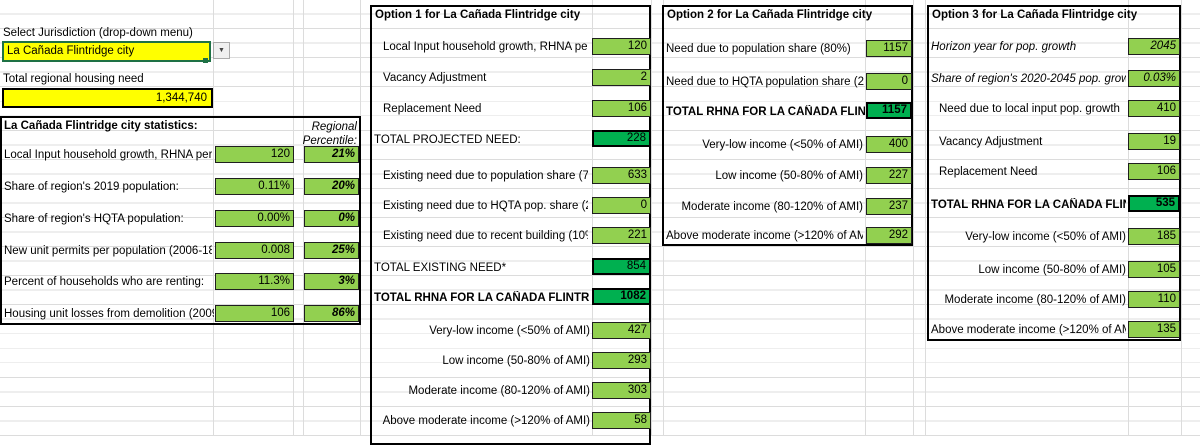 This screenshot has width=1200, height=445. What do you see at coordinates (621, 77) in the screenshot?
I see `option1-value-cell: 2` at bounding box center [621, 77].